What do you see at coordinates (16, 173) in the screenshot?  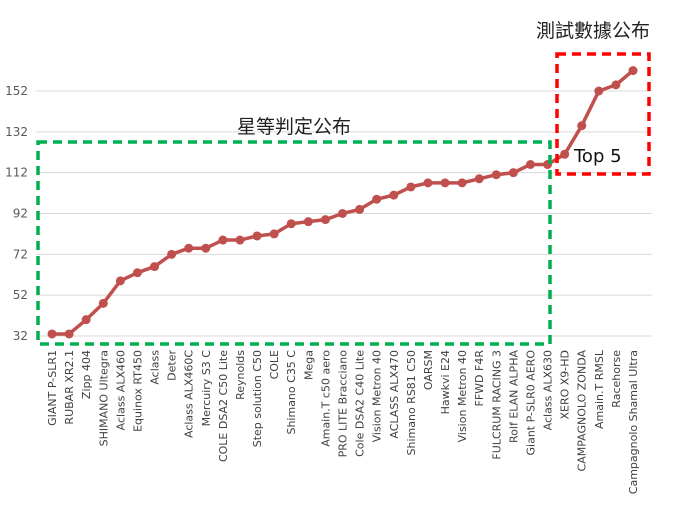 I see `y-tick-label: 112` at bounding box center [16, 173].